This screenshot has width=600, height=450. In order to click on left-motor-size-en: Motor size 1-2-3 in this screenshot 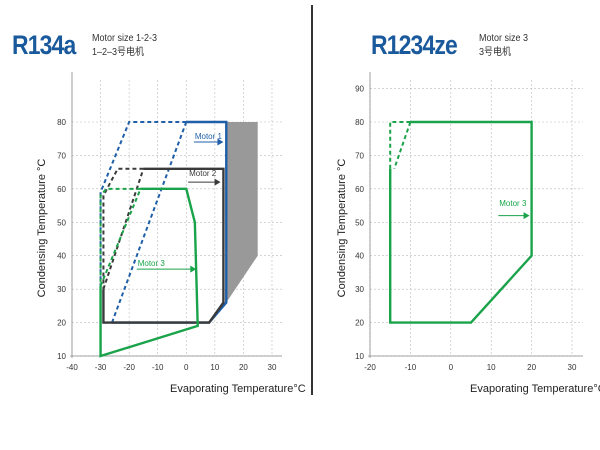, I will do `click(125, 38)`.